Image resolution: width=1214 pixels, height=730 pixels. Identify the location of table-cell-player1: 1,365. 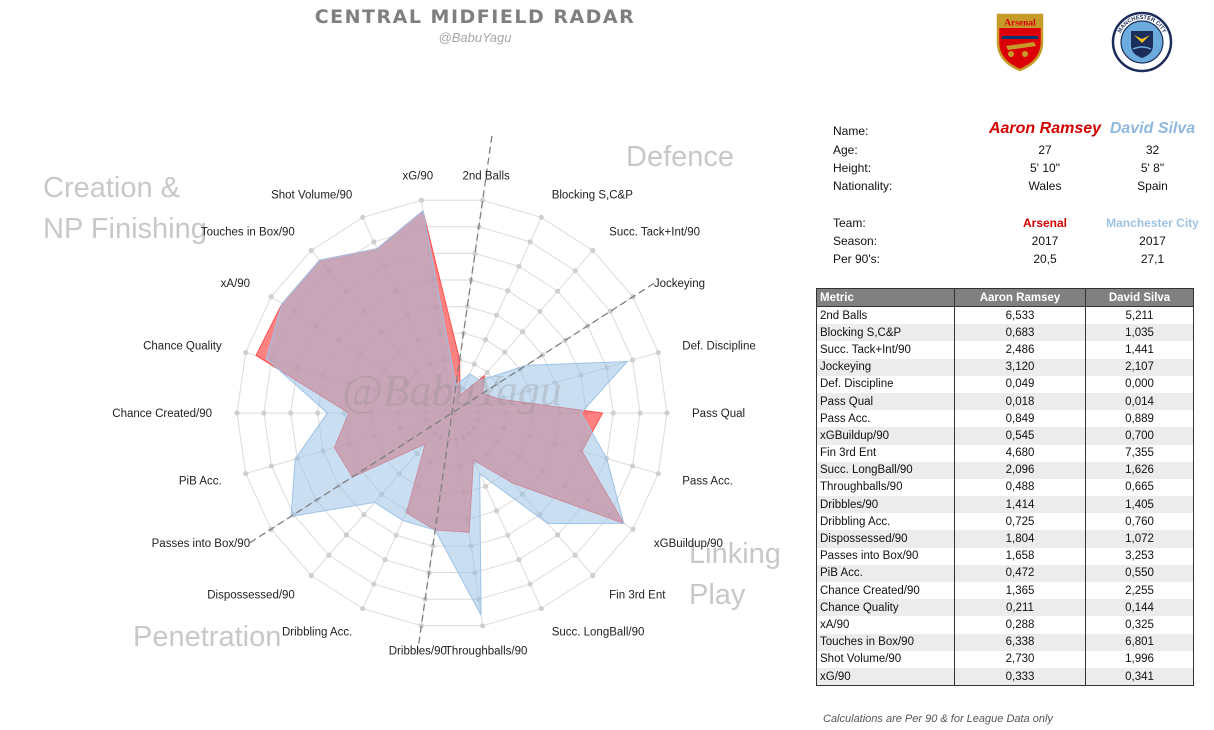
(1020, 591).